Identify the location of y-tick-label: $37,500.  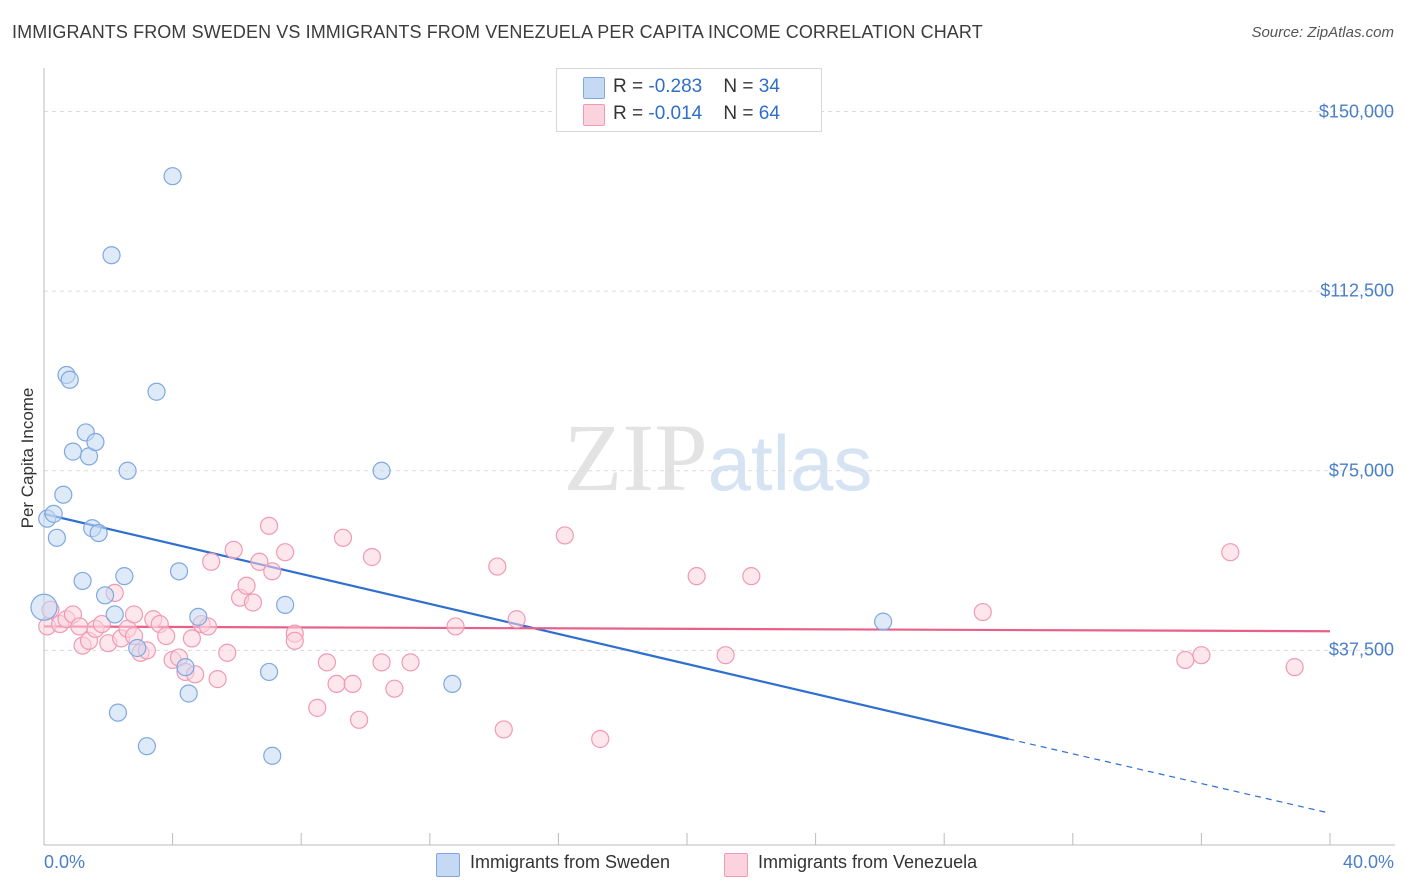
(1361, 649).